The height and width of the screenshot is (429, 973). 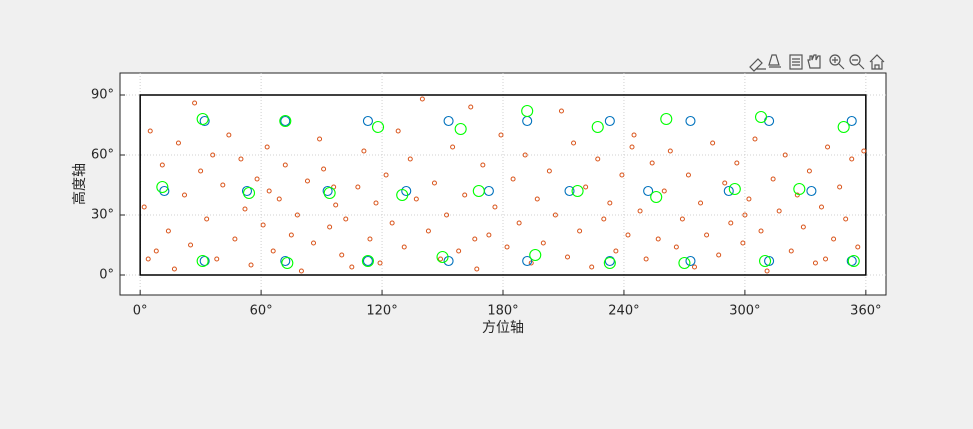 What do you see at coordinates (503, 328) in the screenshot?
I see `x-axis-label: 方位轴` at bounding box center [503, 328].